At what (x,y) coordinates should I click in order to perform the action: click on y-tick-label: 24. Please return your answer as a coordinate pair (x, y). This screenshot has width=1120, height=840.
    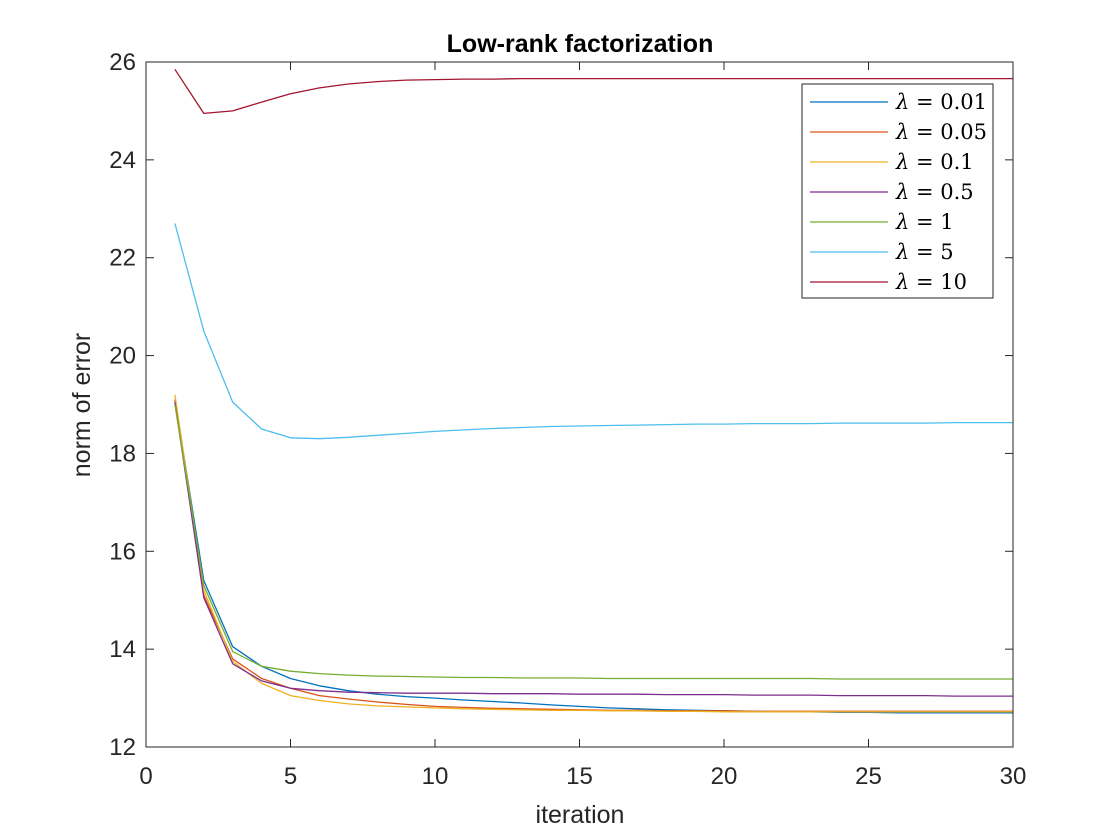
    Looking at the image, I should click on (122, 160).